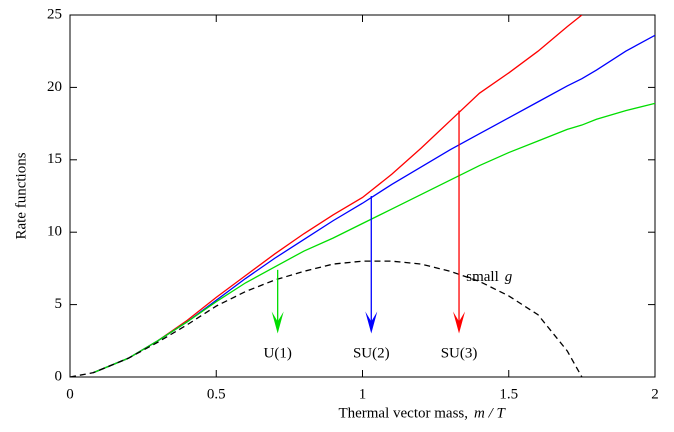 This screenshot has height=432, width=674. I want to click on y-tick-label: 0, so click(59, 376).